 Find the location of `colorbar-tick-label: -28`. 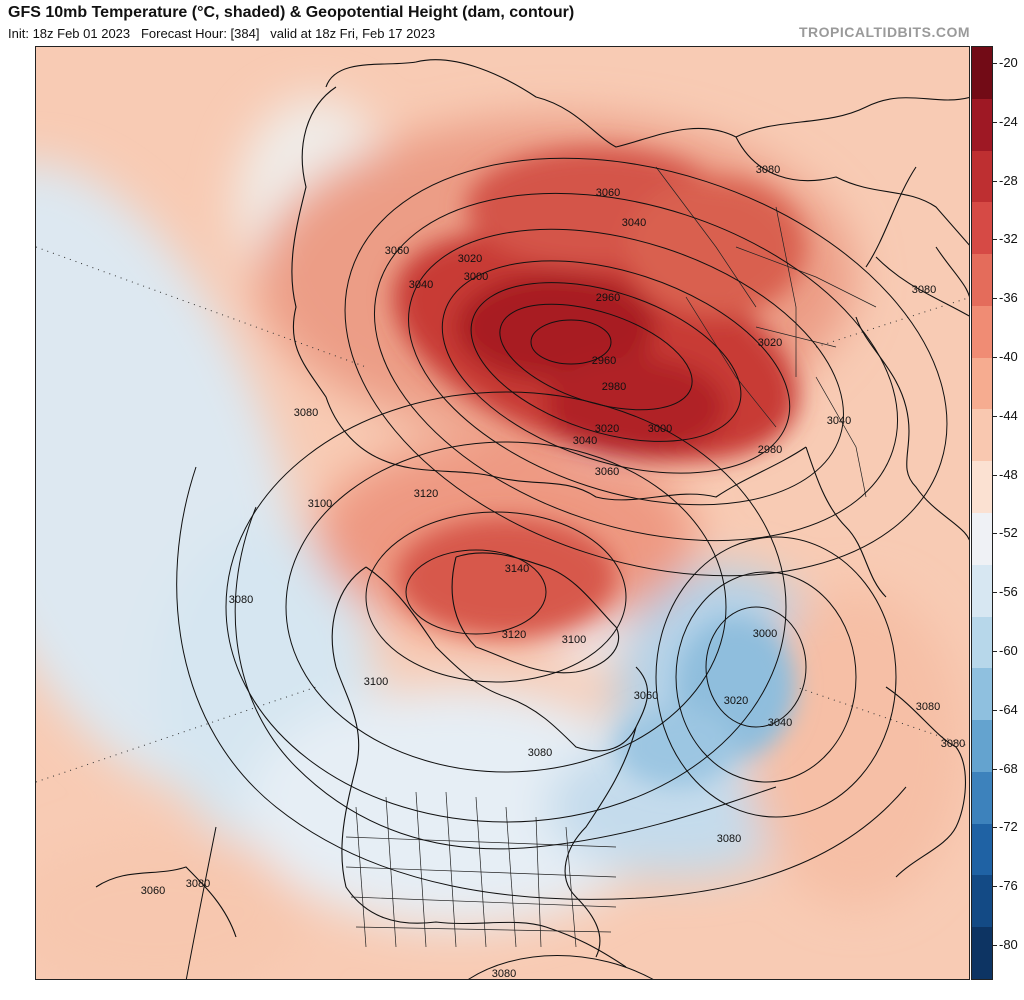

colorbar-tick-label: -28 is located at coordinates (1008, 180).